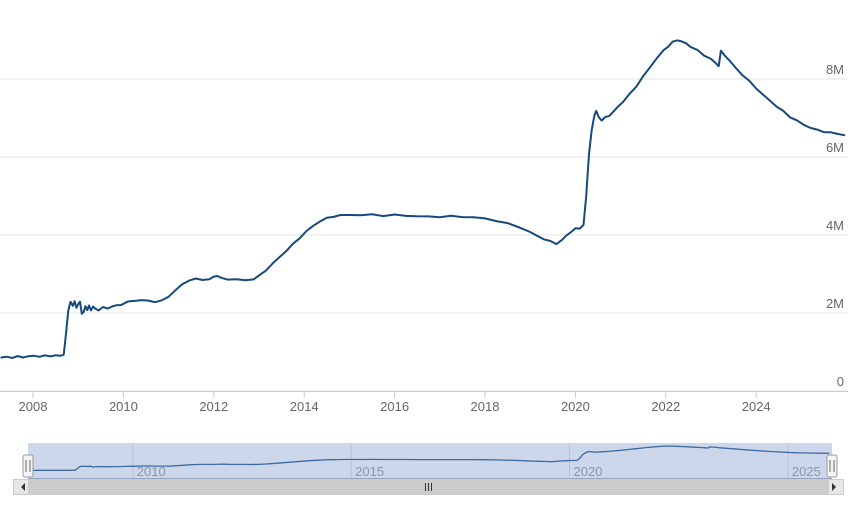 The image size is (857, 508). Describe the element at coordinates (806, 471) in the screenshot. I see `navigator-tick-label: 2025` at that location.